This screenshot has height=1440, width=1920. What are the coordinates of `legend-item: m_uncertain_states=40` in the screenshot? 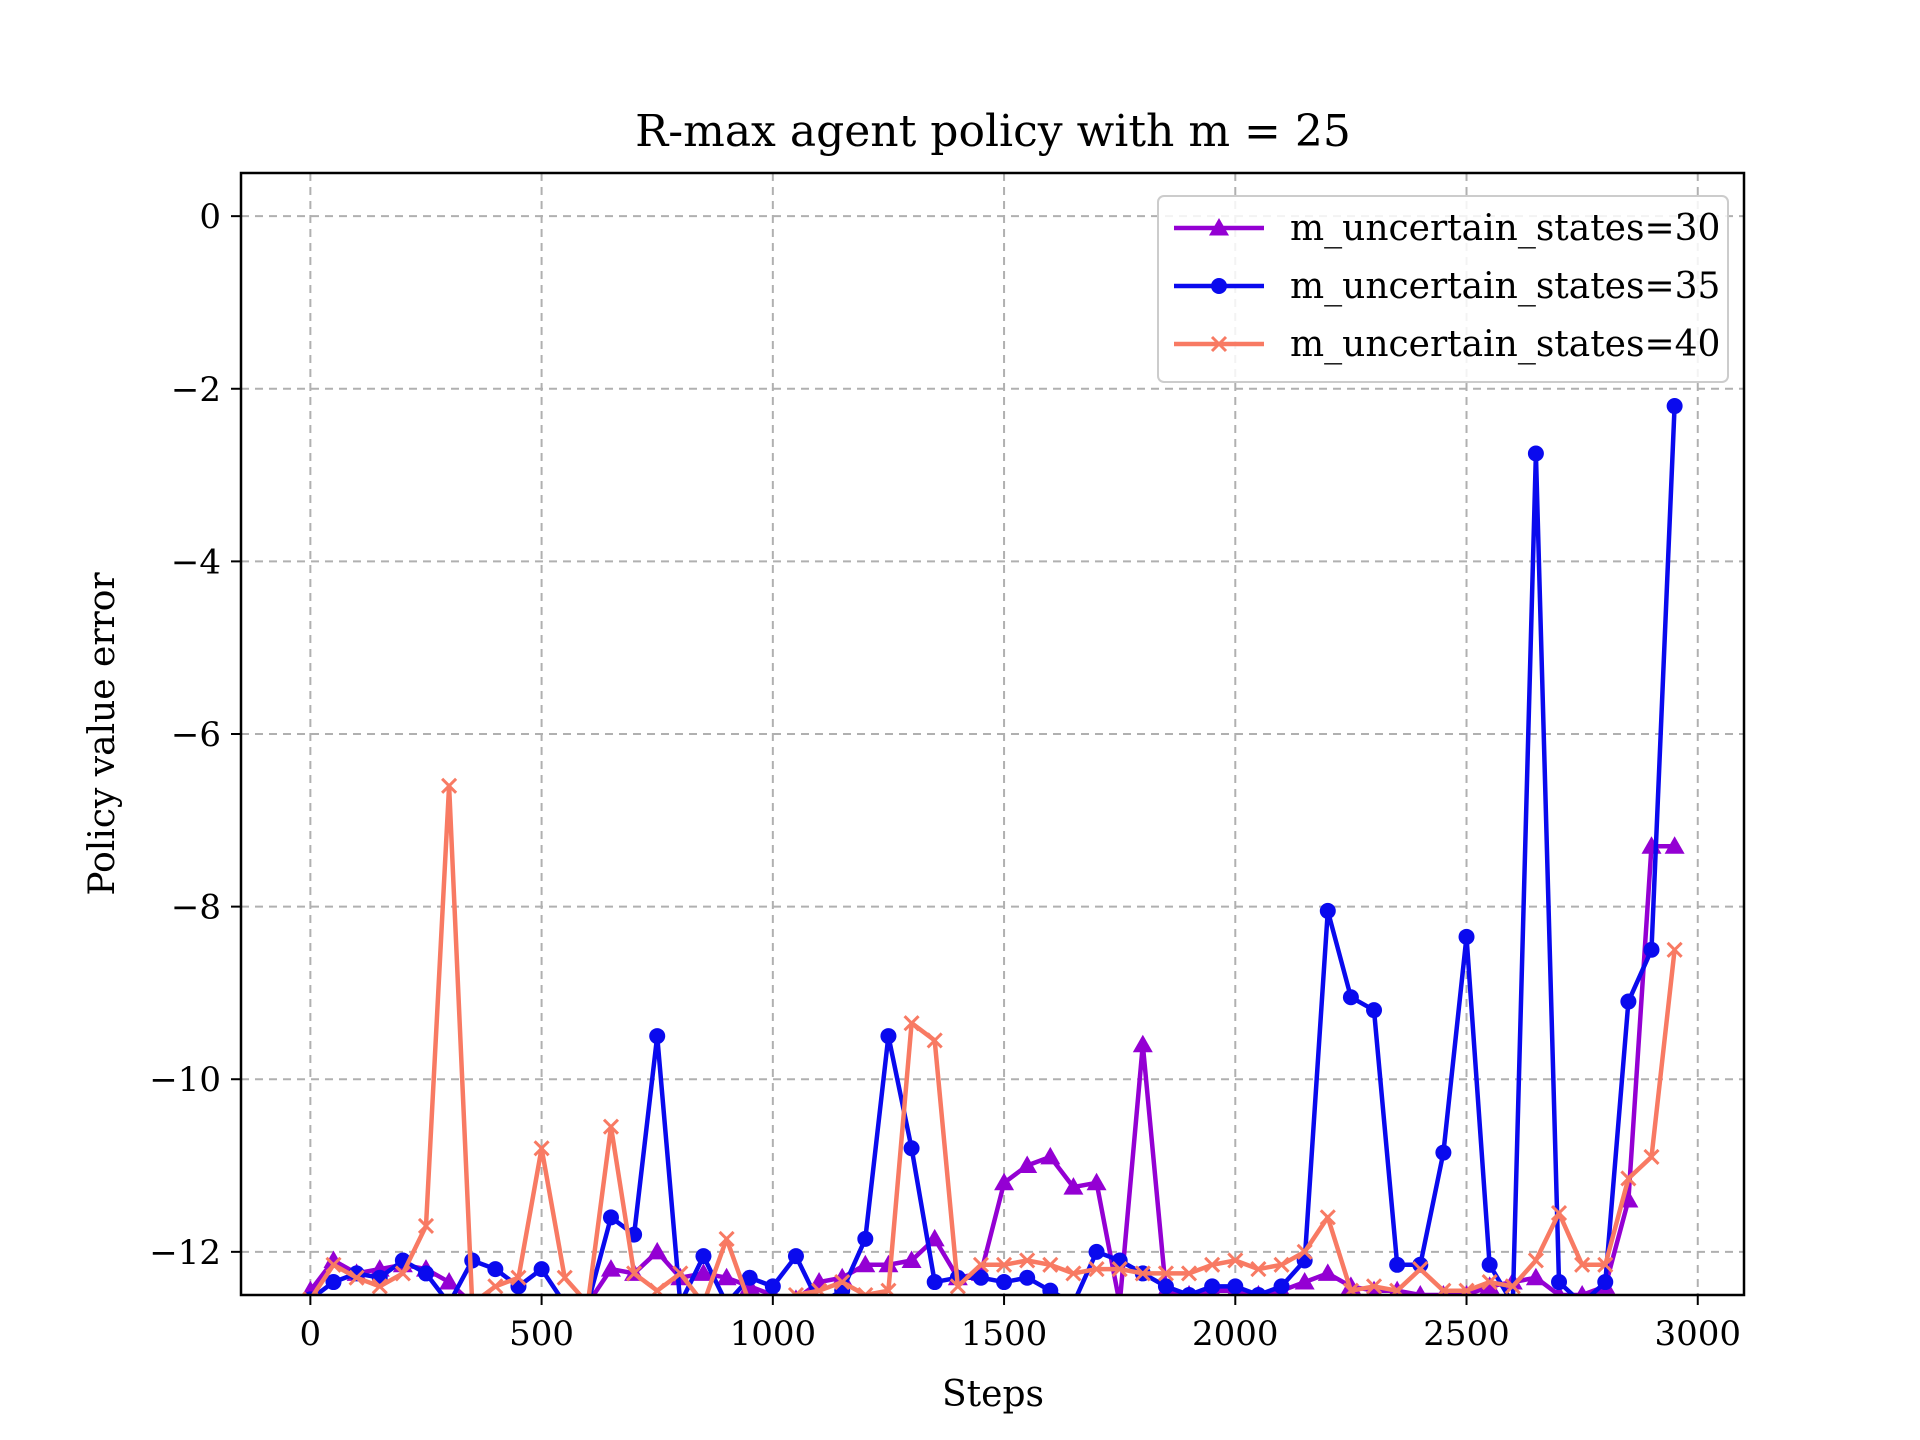 It's located at (1447, 344).